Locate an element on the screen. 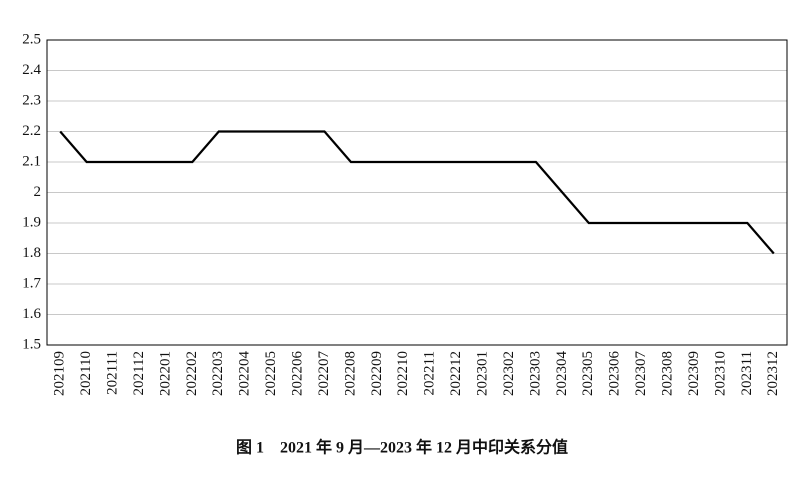  x-tick-label: 202309 is located at coordinates (694, 373).